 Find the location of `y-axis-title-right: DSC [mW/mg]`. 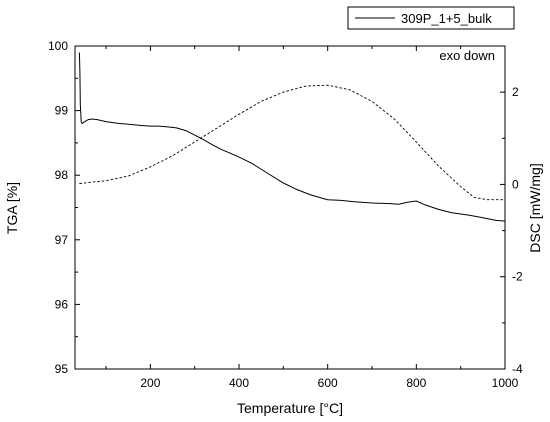

y-axis-title-right: DSC [mW/mg] is located at coordinates (535, 207).